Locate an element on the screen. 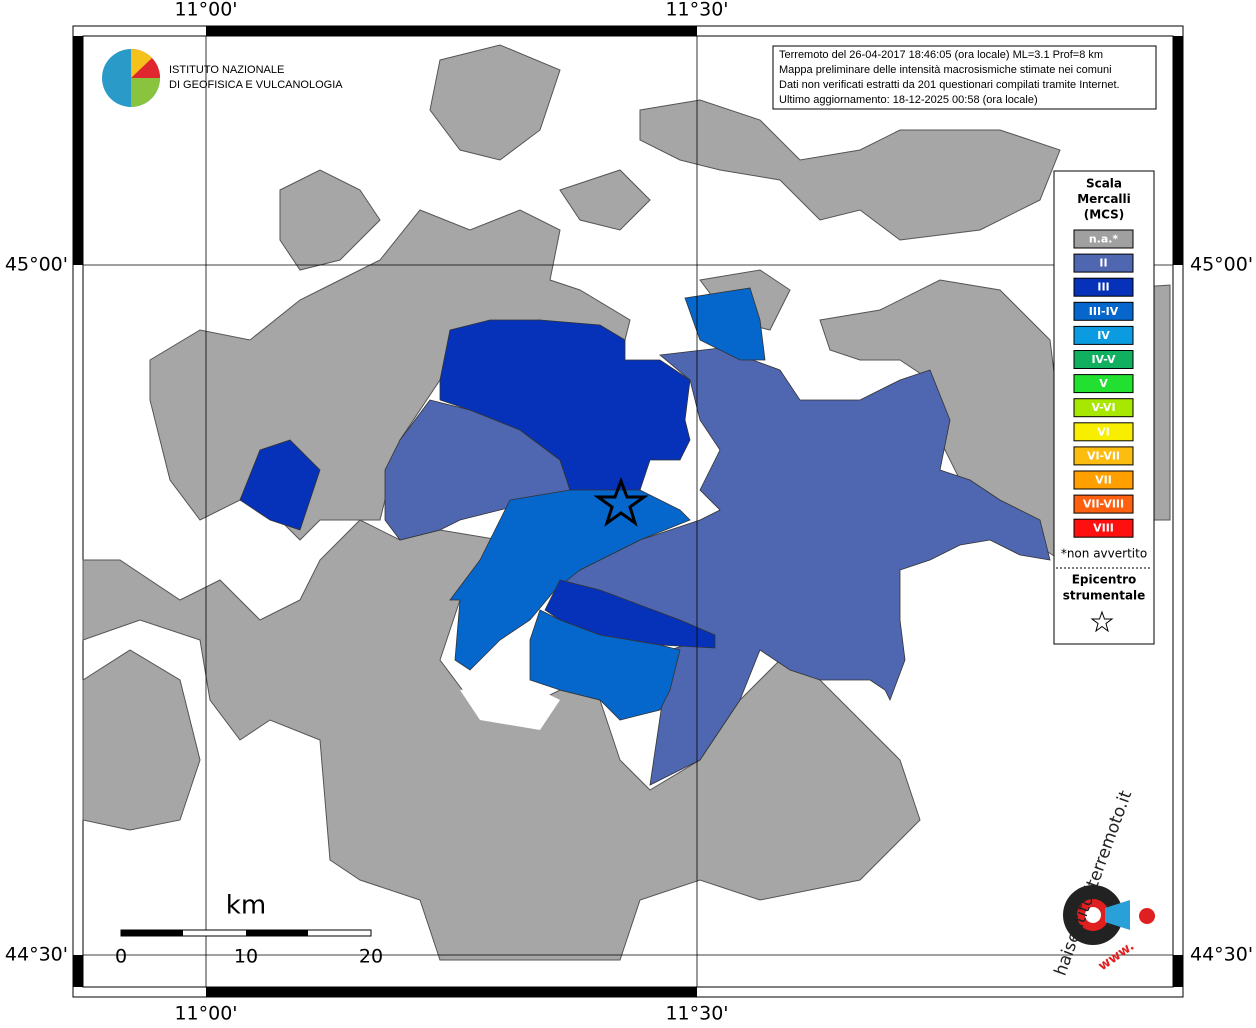  legend-note: *non avvertito is located at coordinates (1104, 554).